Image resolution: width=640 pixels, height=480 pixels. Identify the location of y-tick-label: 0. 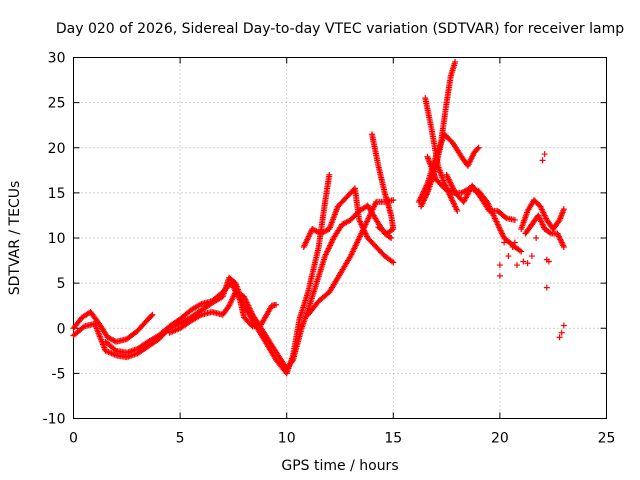
(61, 329).